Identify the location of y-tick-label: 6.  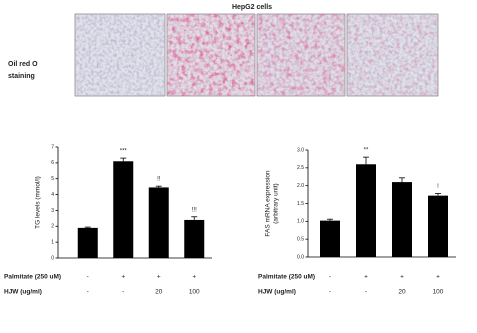
(52, 163).